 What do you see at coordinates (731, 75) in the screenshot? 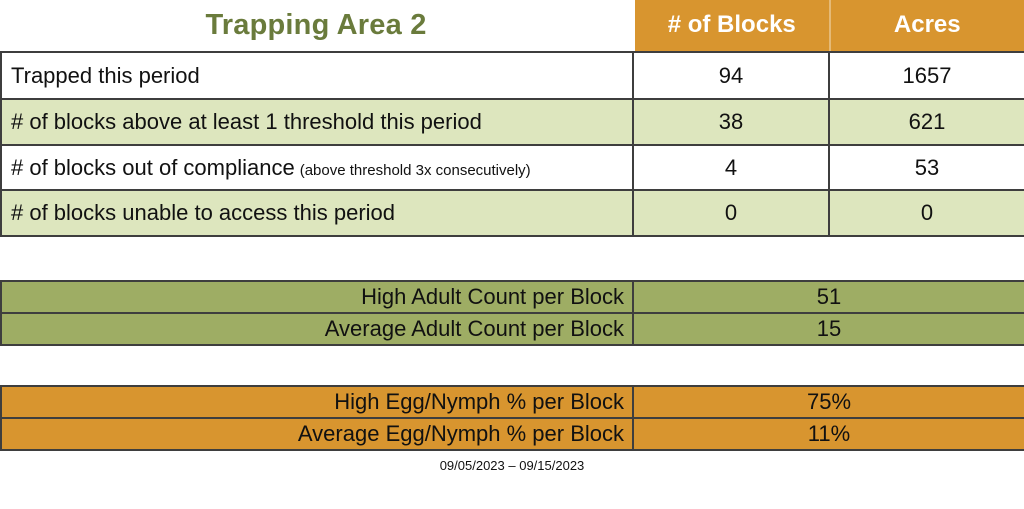
I see `blocks-value: 94` at bounding box center [731, 75].